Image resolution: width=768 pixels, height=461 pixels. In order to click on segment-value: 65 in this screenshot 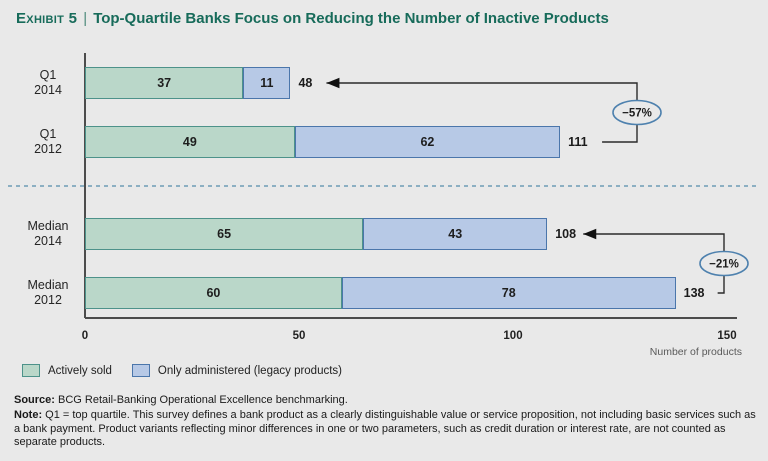, I will do `click(224, 234)`.